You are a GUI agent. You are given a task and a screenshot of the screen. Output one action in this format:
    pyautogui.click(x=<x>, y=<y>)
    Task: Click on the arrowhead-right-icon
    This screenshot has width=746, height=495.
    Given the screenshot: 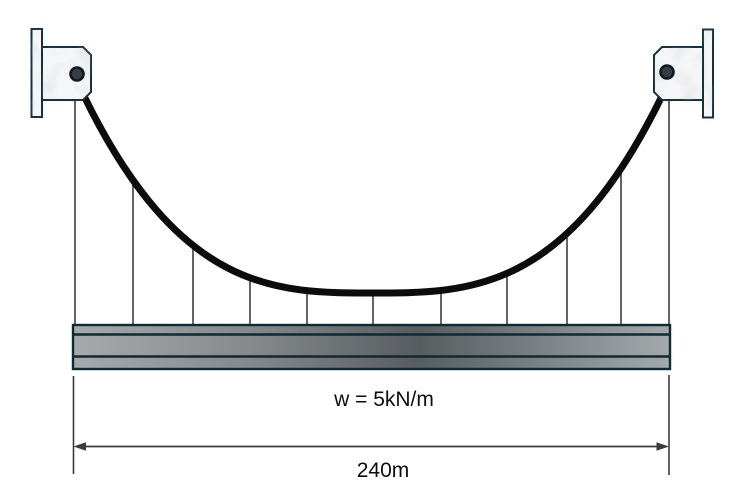 What is the action you would take?
    pyautogui.click(x=662, y=446)
    